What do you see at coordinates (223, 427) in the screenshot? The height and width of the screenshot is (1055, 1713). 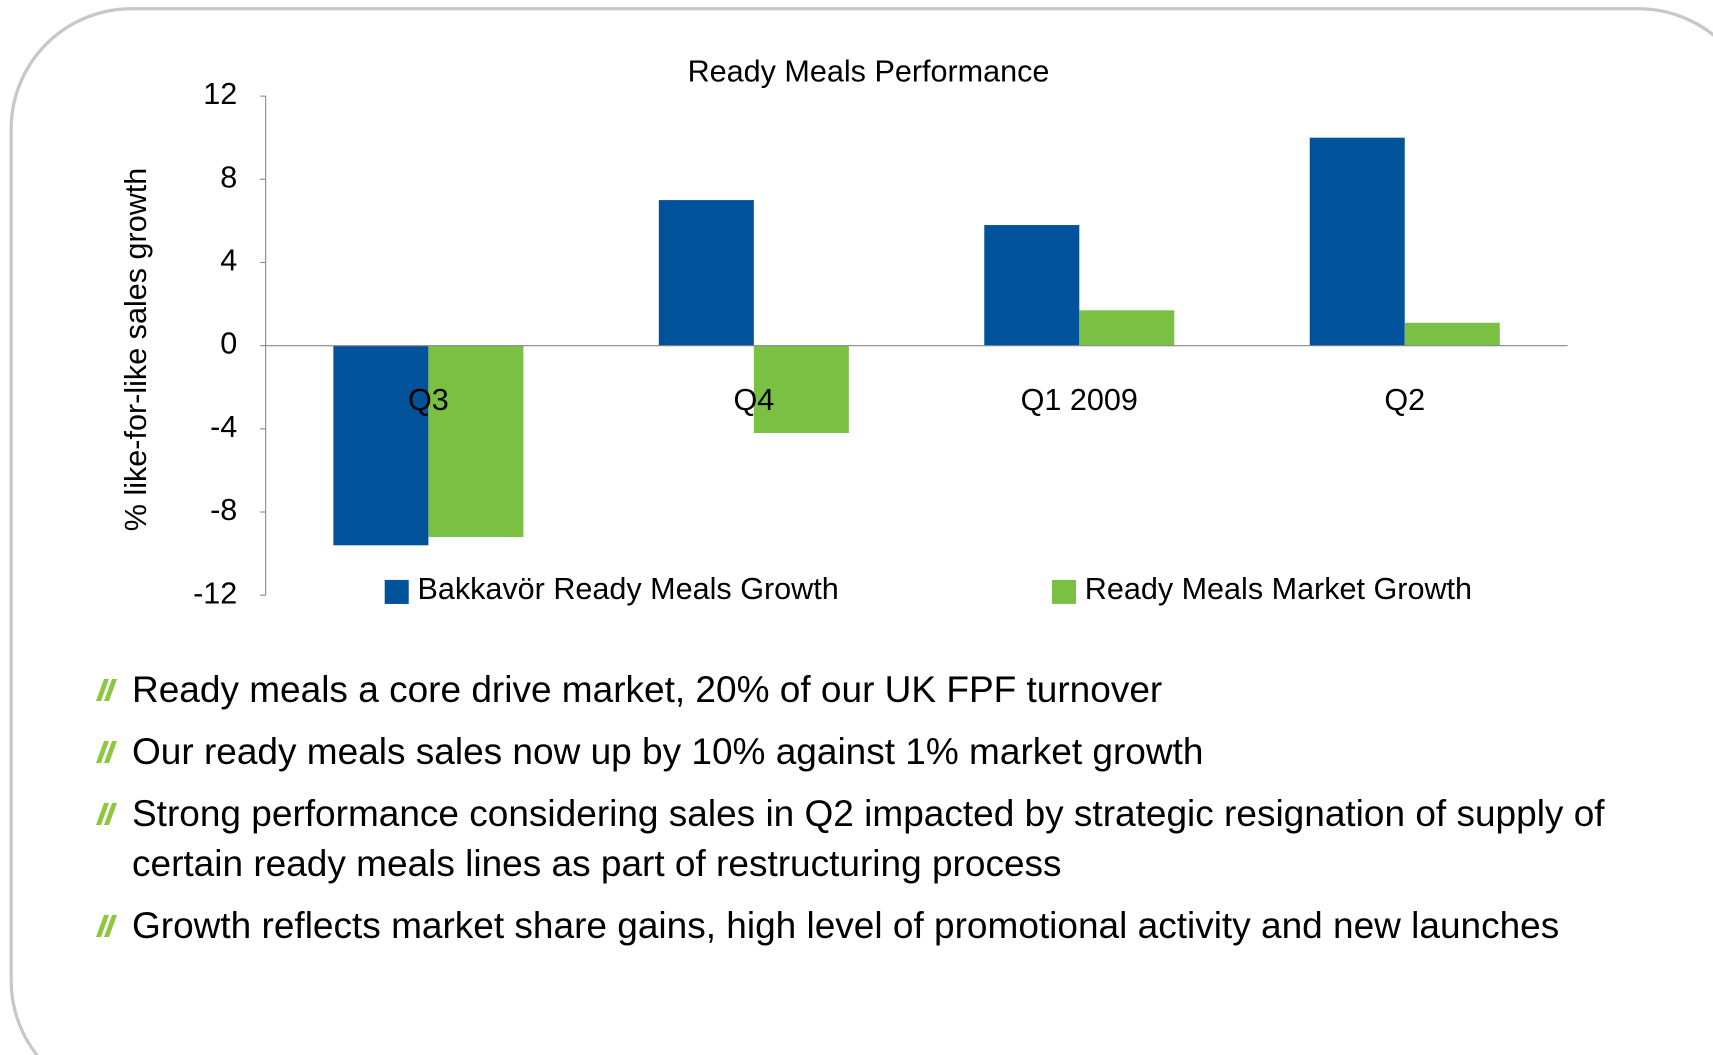 I see `y-tick-label: -4` at bounding box center [223, 427].